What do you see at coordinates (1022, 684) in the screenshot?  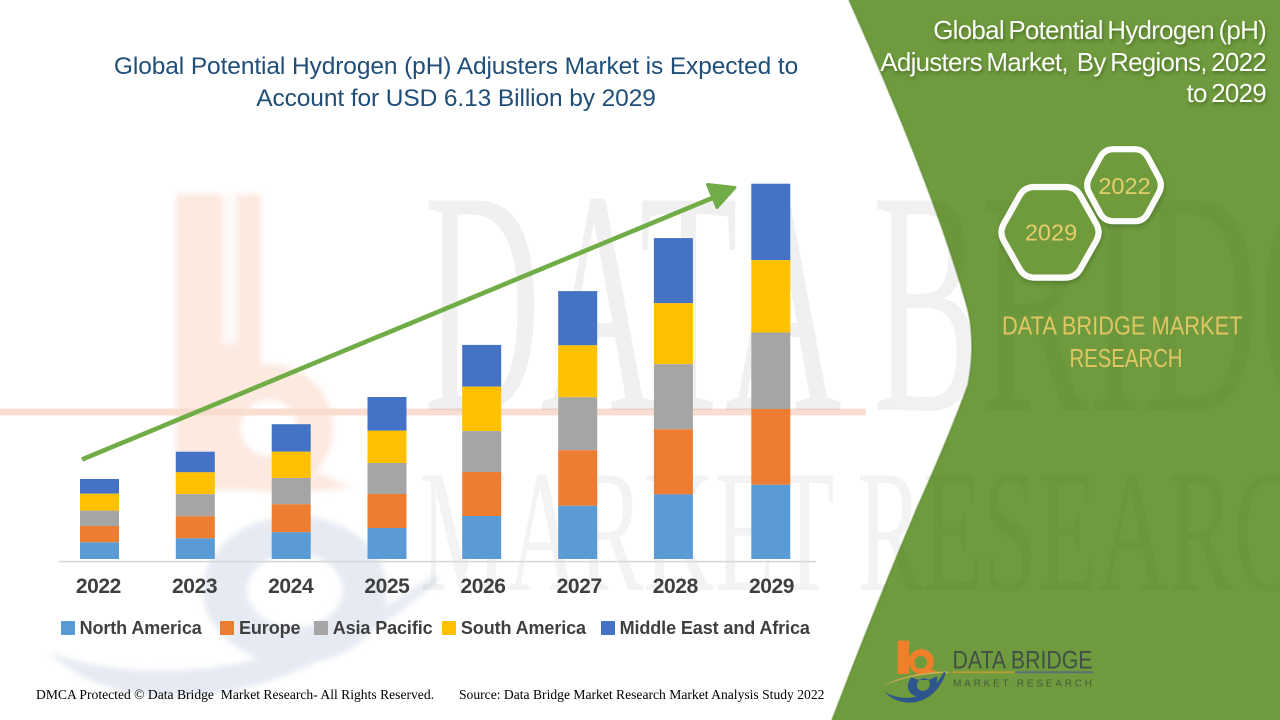 I see `svg-text: MARKET RESEARCH` at bounding box center [1022, 684].